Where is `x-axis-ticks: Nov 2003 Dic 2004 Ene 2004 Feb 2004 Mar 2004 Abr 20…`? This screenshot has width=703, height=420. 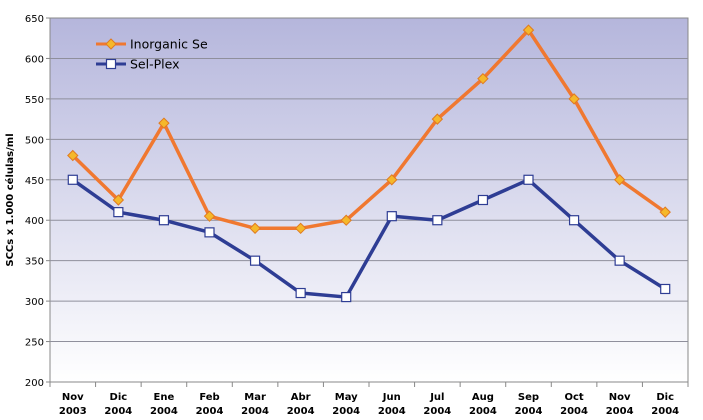 x-axis-ticks: Nov 2003 Dic 2004 Ene 2004 Feb 2004 Mar 2004 Abr 20… is located at coordinates (369, 399).